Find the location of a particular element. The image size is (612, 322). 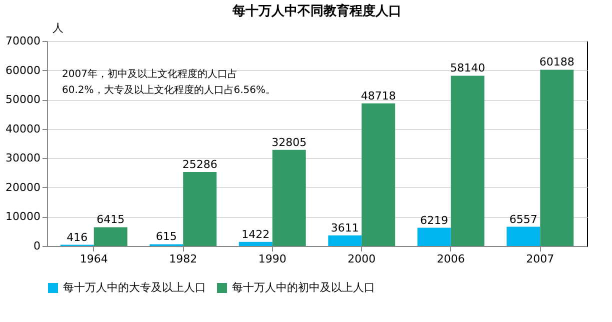

data-label: 3611 is located at coordinates (344, 227).